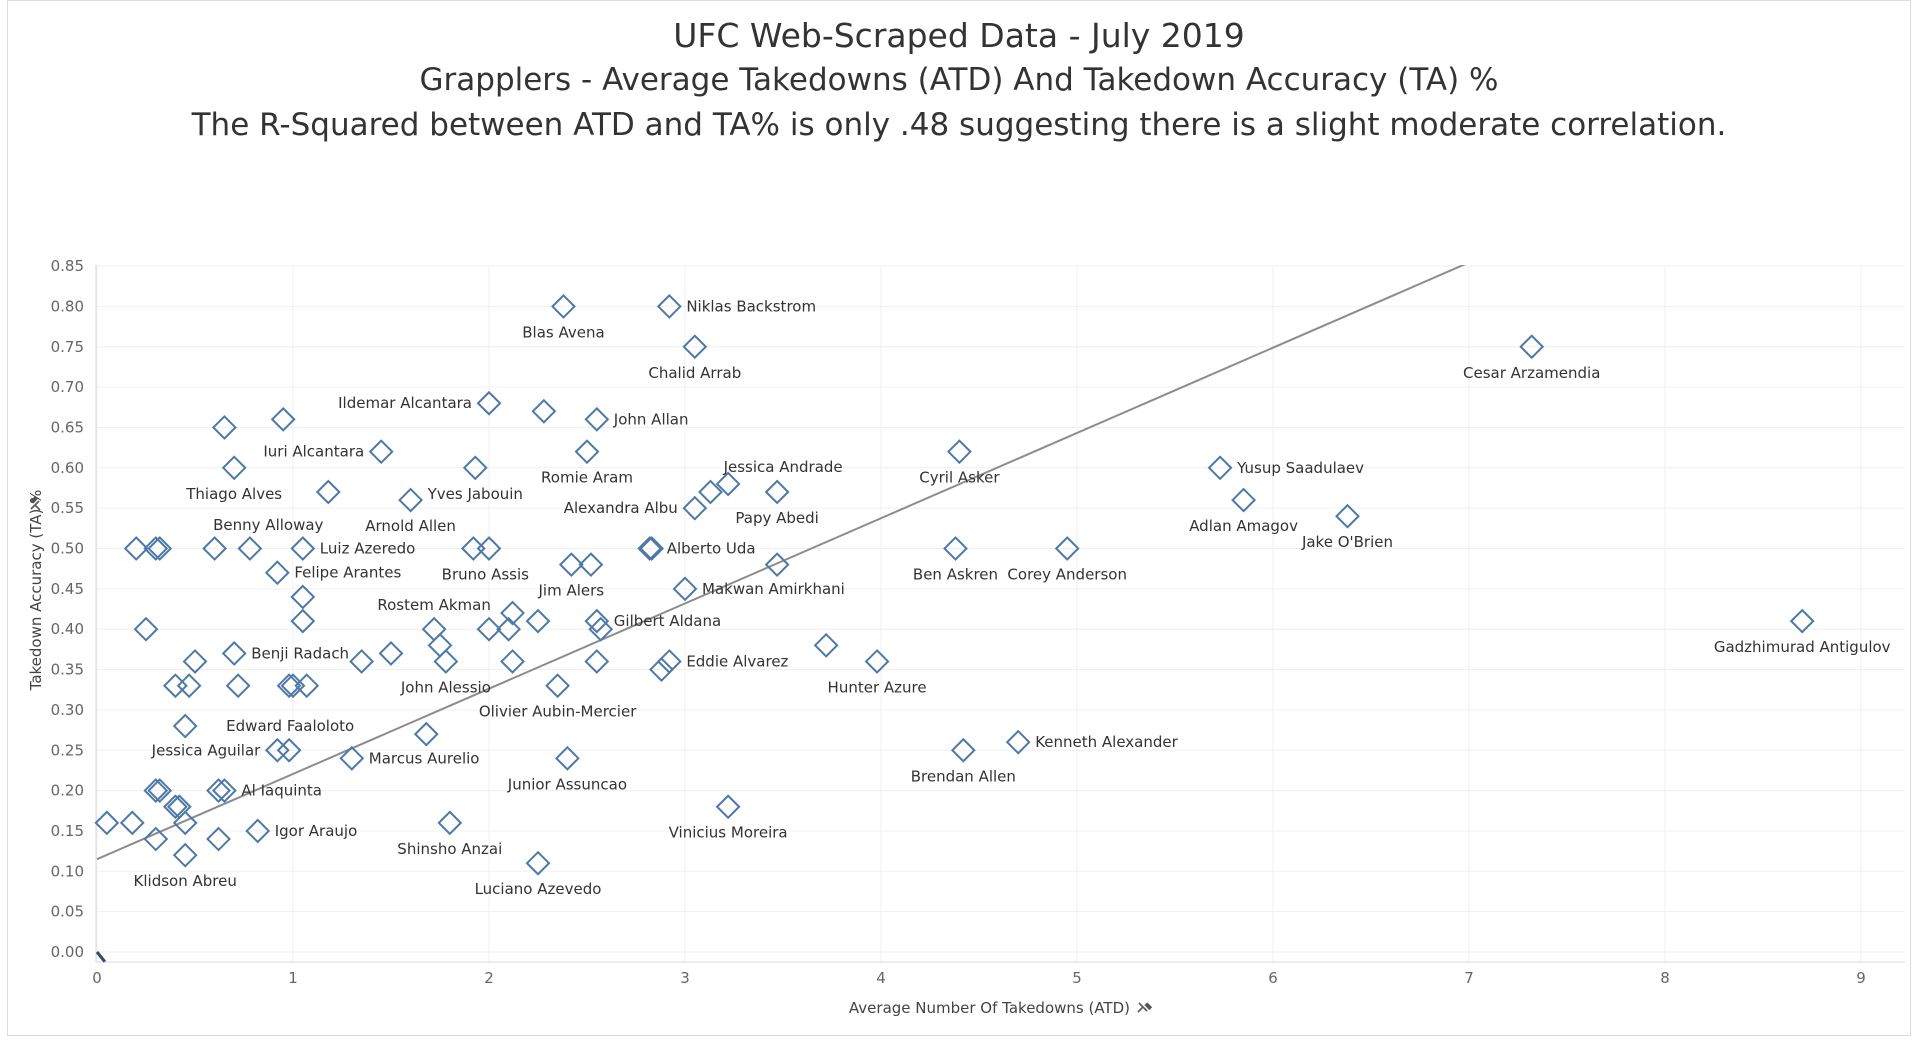 Image resolution: width=1918 pixels, height=1041 pixels. Describe the element at coordinates (621, 508) in the screenshot. I see `data-point-label: Alexandra Albu` at that location.